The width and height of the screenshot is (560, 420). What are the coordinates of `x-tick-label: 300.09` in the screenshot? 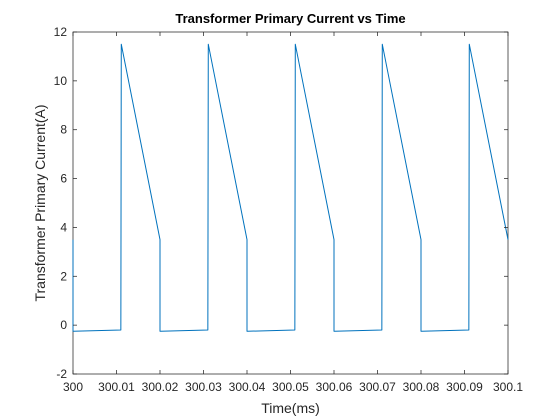 It's located at (464, 387).